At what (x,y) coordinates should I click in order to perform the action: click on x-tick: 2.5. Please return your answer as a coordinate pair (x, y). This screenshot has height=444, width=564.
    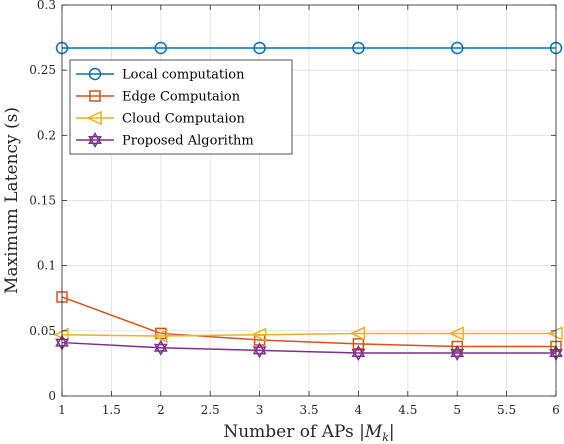
    Looking at the image, I should click on (210, 211).